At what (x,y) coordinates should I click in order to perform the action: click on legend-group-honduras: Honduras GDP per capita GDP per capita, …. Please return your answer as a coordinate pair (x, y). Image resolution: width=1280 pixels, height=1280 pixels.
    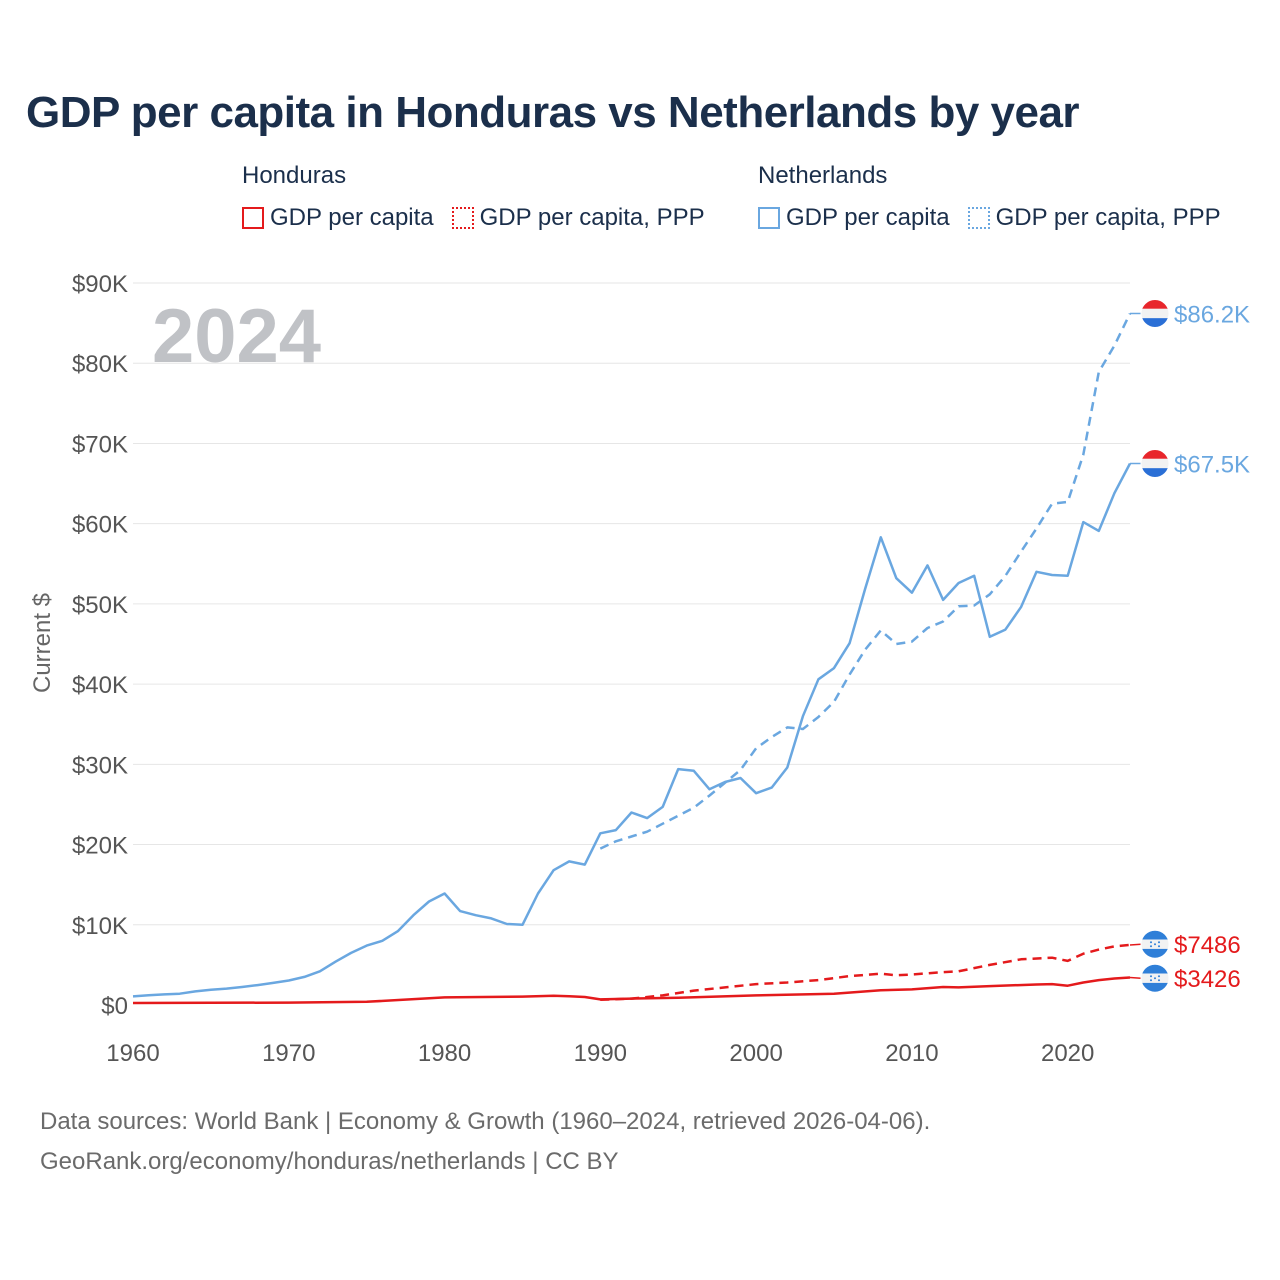
    Looking at the image, I should click on (482, 197).